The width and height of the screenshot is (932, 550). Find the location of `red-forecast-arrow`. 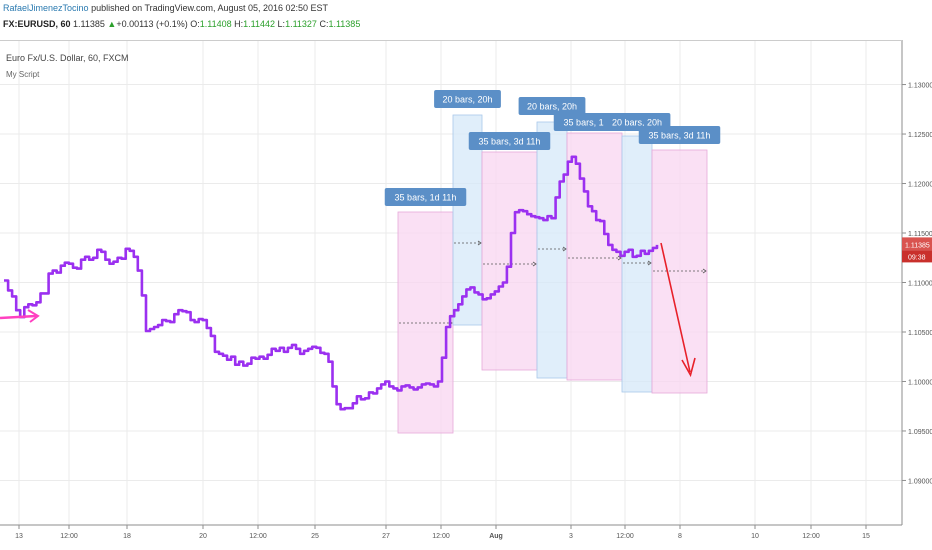

red-forecast-arrow is located at coordinates (675, 307).